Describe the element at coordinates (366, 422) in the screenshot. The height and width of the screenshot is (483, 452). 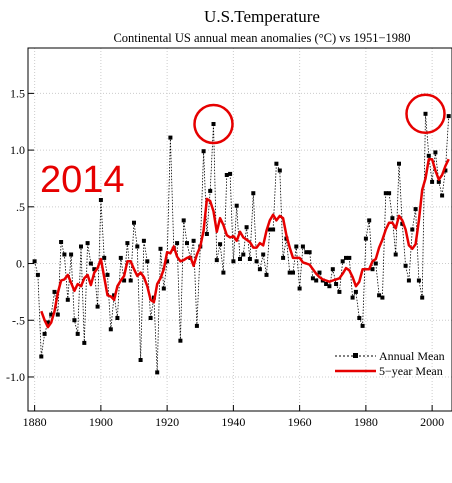
I see `x-tick-label: 1980` at that location.